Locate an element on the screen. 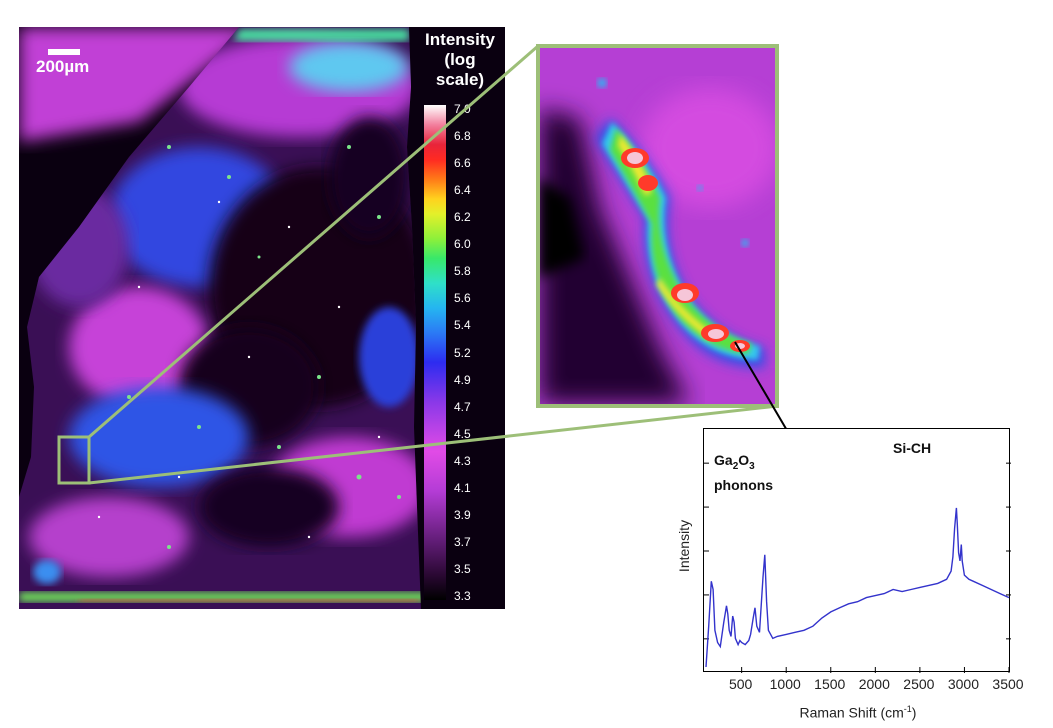  scale-bar is located at coordinates (64, 52).